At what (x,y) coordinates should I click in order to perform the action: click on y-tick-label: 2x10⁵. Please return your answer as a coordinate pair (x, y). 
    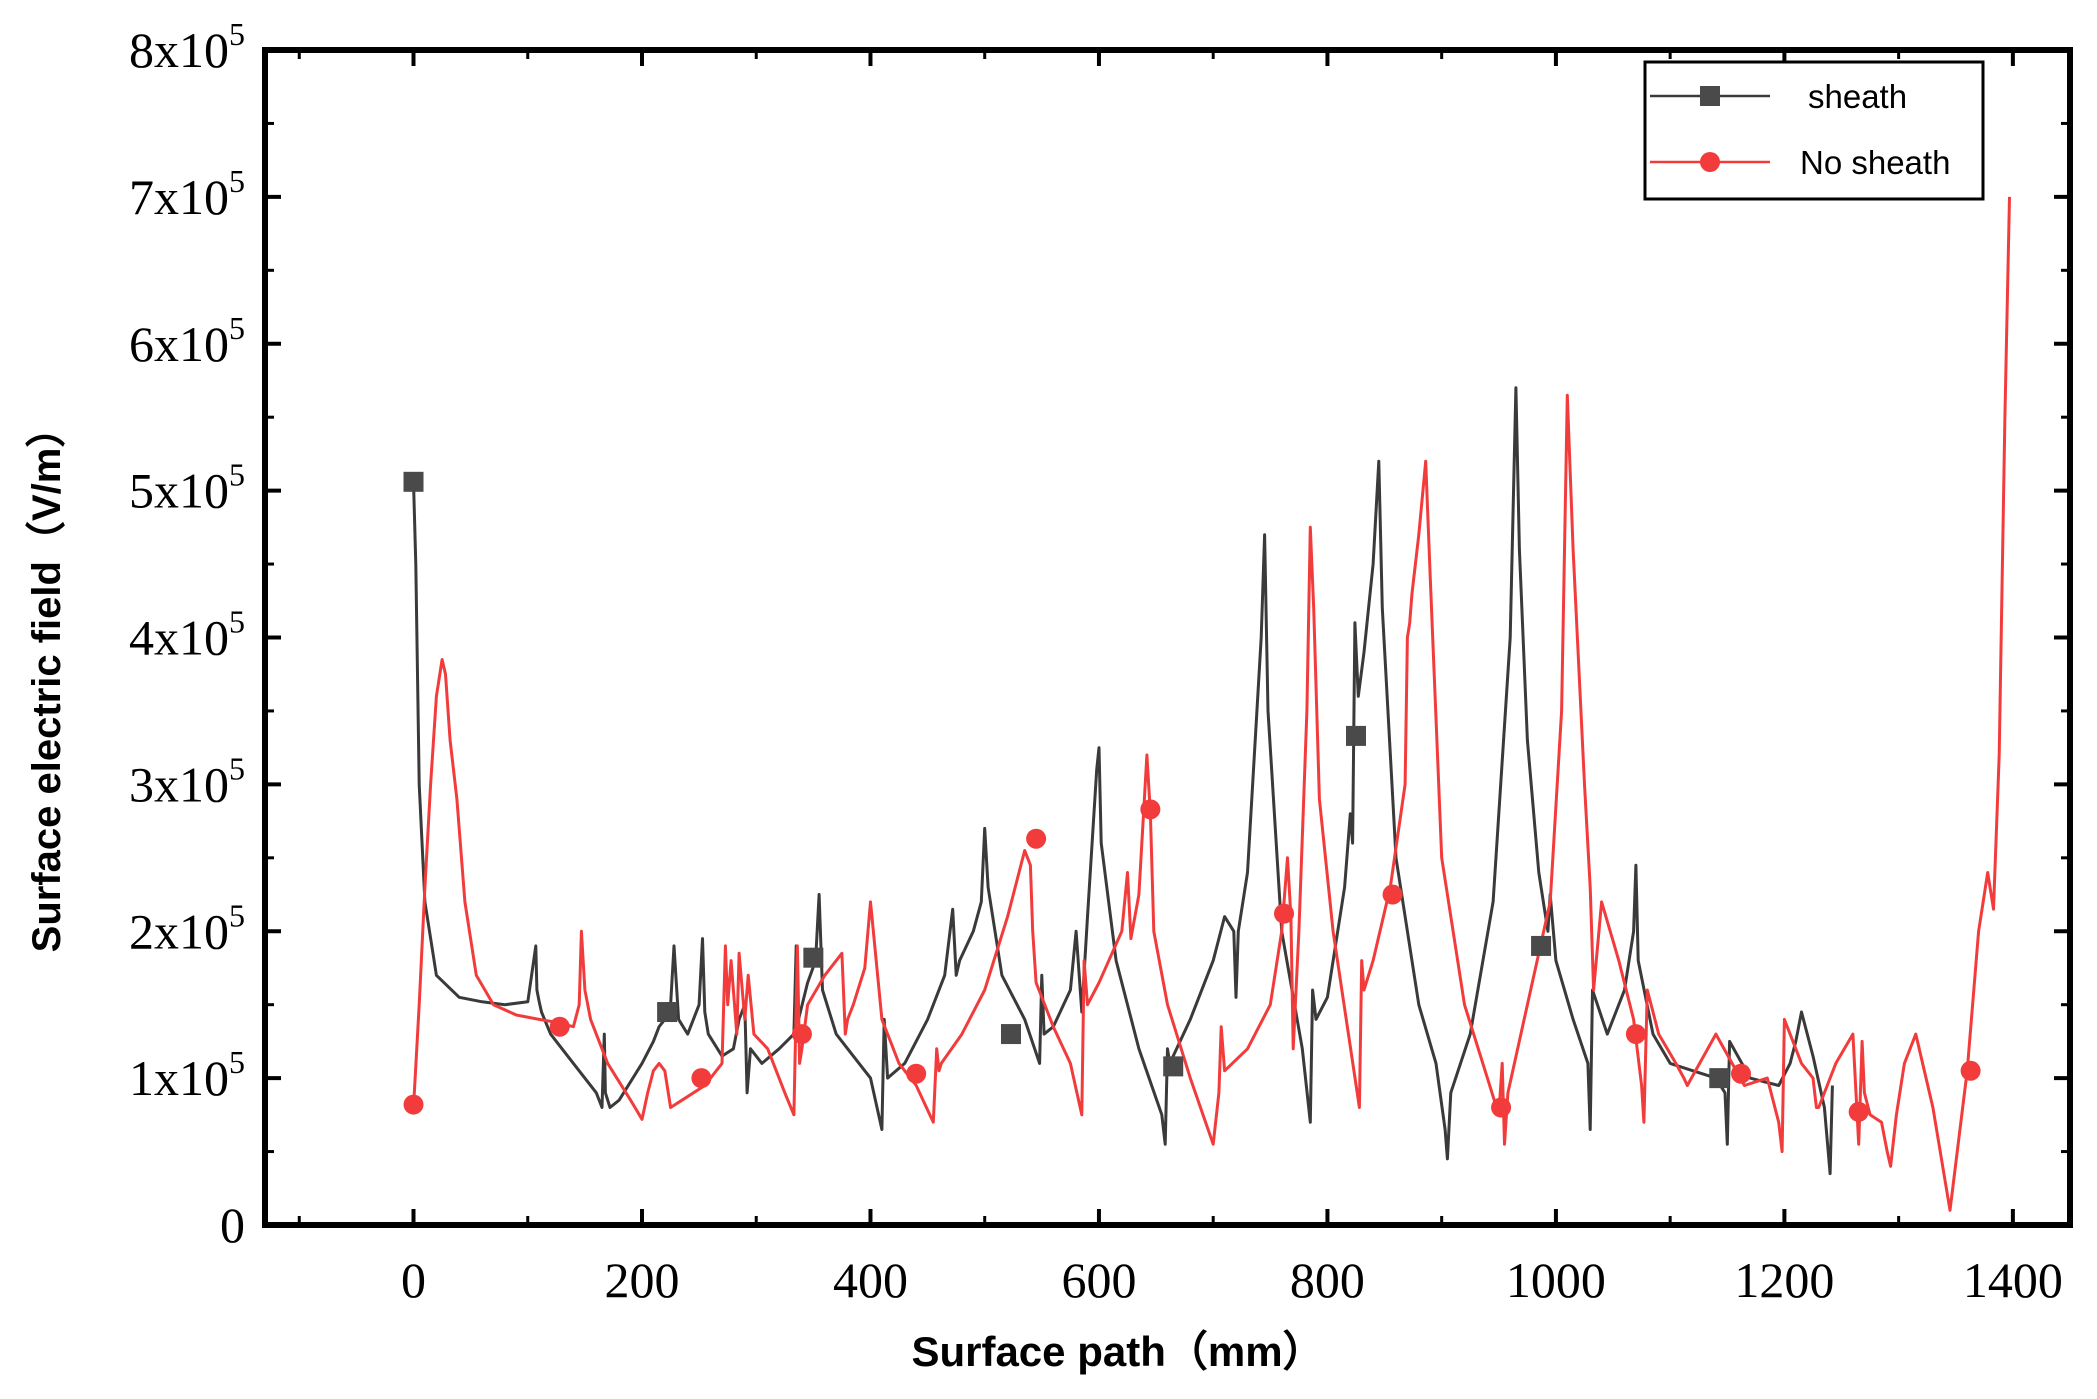
    Looking at the image, I should click on (187, 928).